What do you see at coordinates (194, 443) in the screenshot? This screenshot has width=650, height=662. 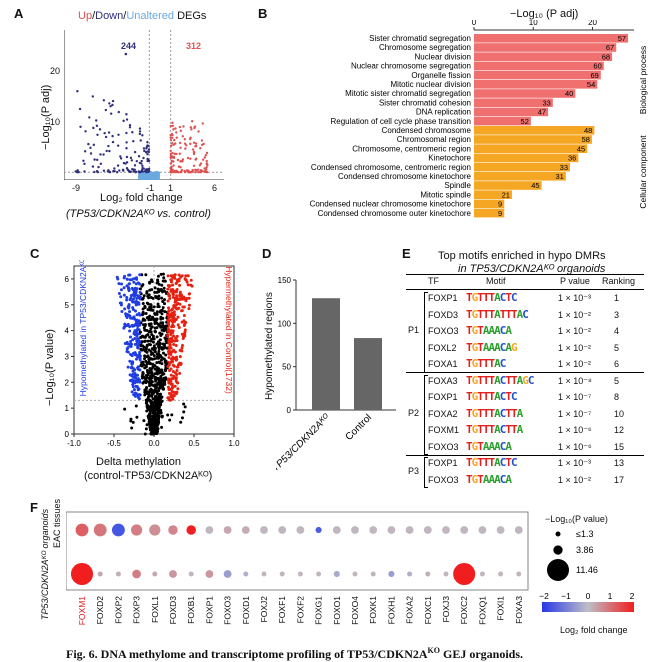 I see `c-xtick-label: 0.5` at bounding box center [194, 443].